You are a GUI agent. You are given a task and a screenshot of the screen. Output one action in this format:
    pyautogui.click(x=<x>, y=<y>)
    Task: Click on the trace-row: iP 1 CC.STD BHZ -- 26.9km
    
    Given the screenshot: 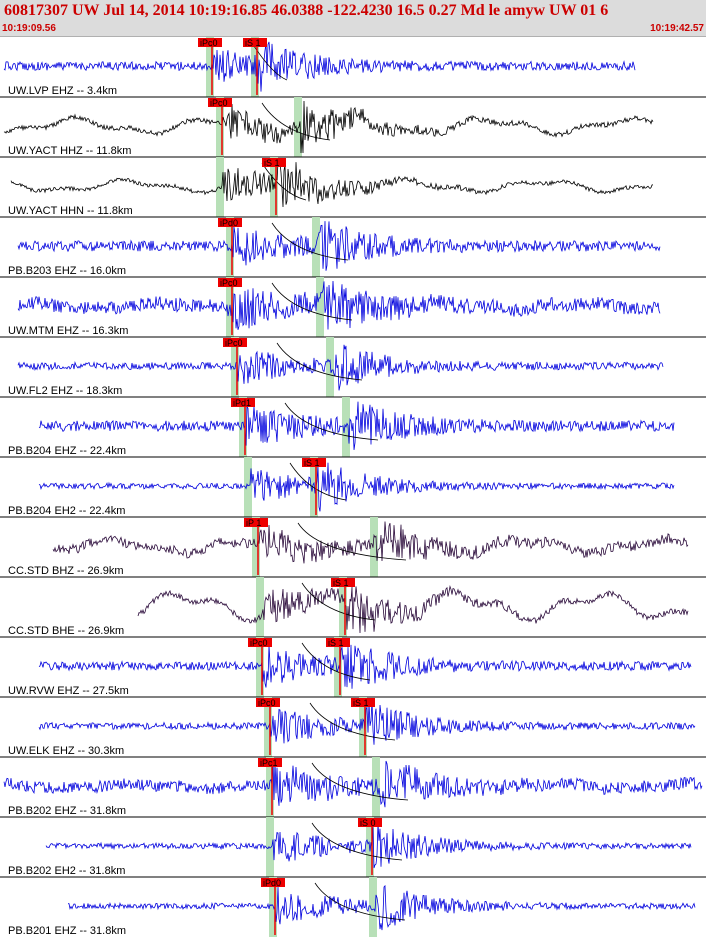 What is the action you would take?
    pyautogui.click(x=353, y=546)
    